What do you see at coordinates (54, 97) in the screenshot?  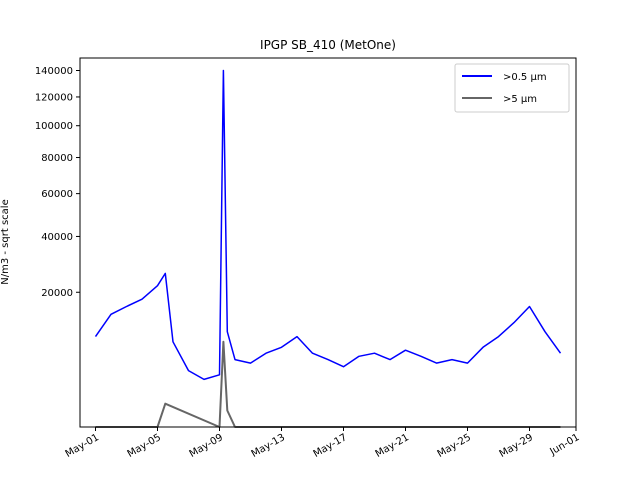 I see `y-tick-label: 120000` at bounding box center [54, 97].